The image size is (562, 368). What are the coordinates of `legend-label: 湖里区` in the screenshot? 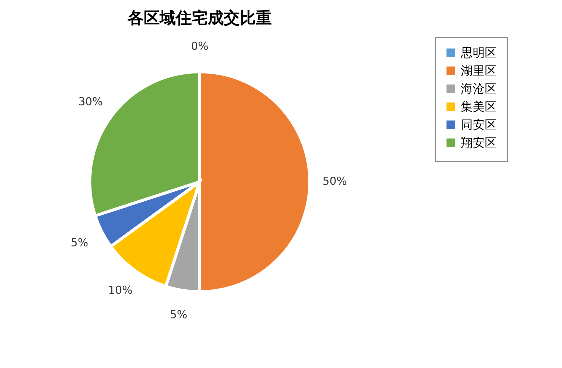 It's located at (479, 71).